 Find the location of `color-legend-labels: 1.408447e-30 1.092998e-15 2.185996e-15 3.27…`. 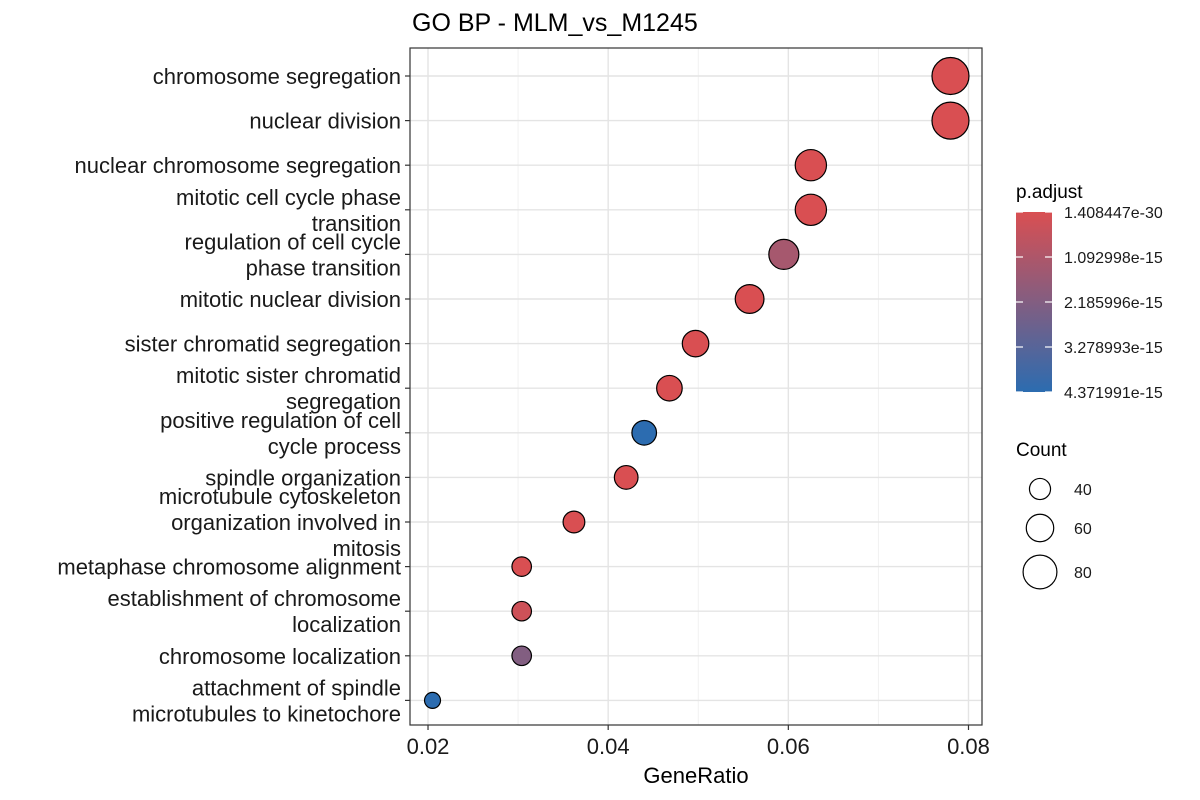

color-legend-labels: 1.408447e-30 1.092998e-15 2.185996e-15 3.27… is located at coordinates (1089, 303).